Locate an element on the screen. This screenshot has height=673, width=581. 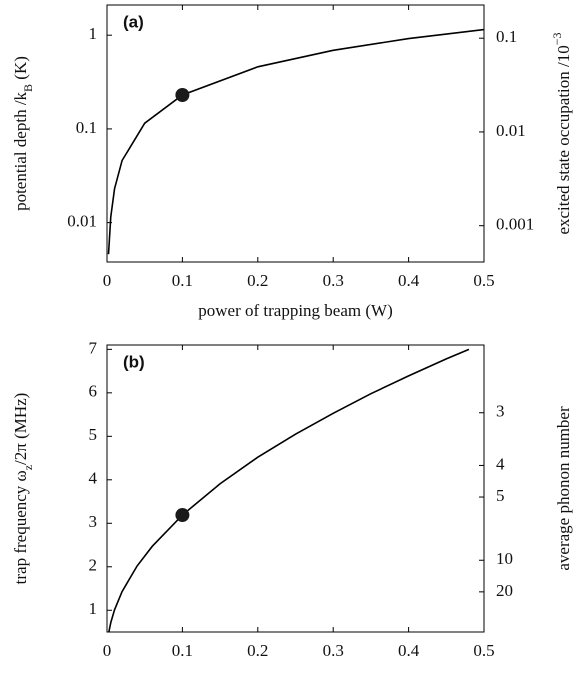
y2-tick-label: 0.01 is located at coordinates (511, 130).